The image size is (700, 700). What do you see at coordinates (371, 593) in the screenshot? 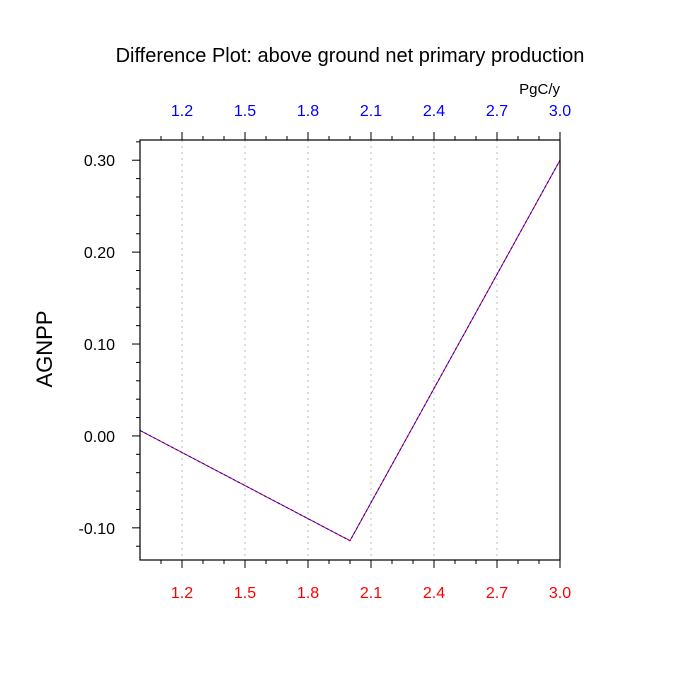
I see `x-tick-label-bottom: 2.1` at bounding box center [371, 593].